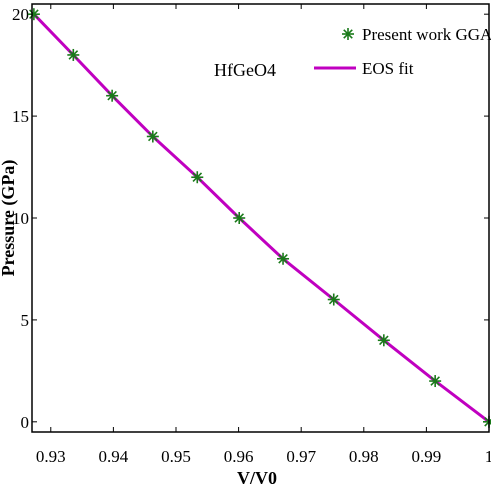 The image size is (491, 491). Describe the element at coordinates (20, 116) in the screenshot. I see `y-tick-label: 15` at that location.